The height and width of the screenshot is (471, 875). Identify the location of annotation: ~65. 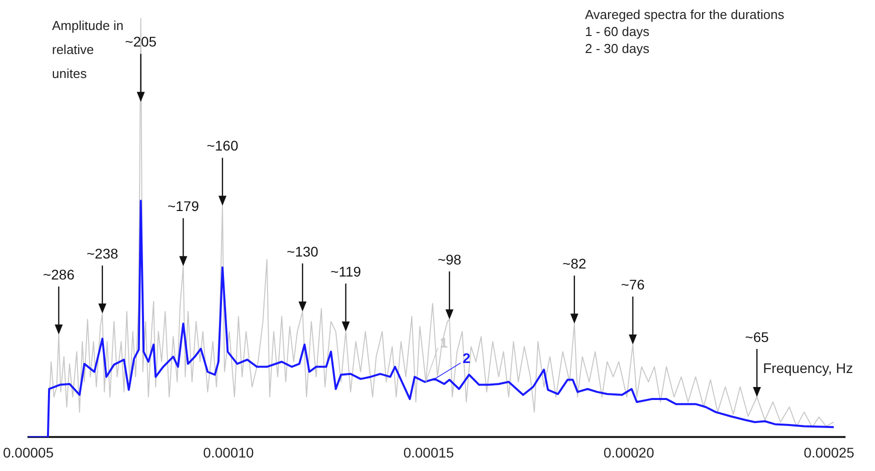
(757, 336).